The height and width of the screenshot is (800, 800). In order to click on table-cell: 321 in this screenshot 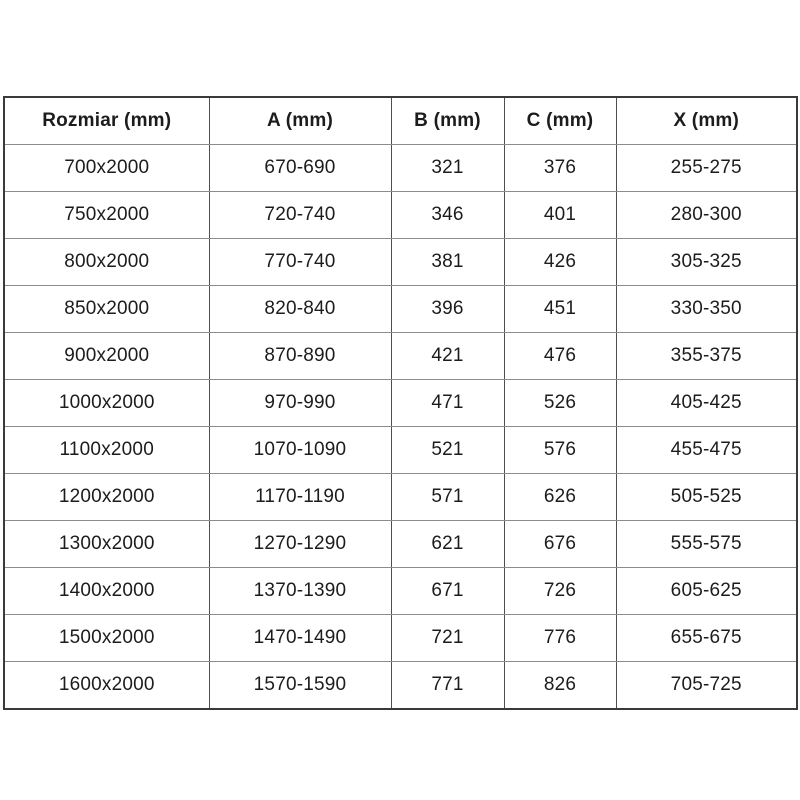, I will do `click(447, 168)`.